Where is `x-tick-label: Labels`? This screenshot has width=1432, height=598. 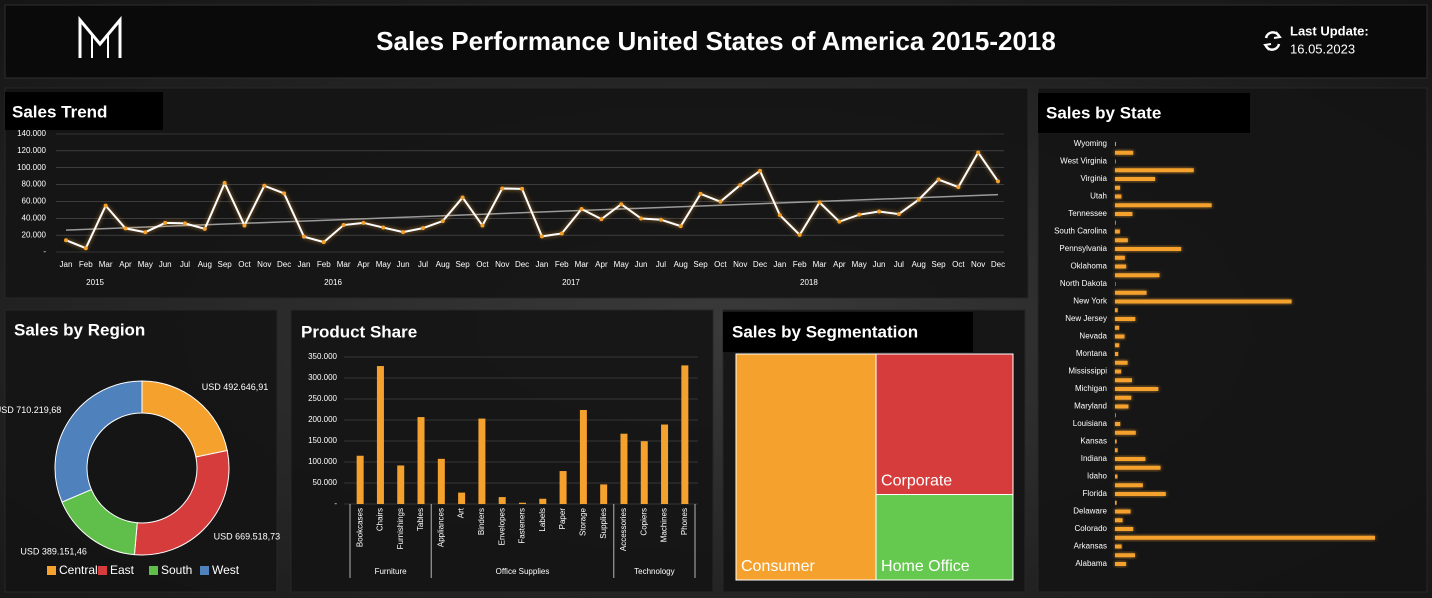 x-tick-label: Labels is located at coordinates (542, 520).